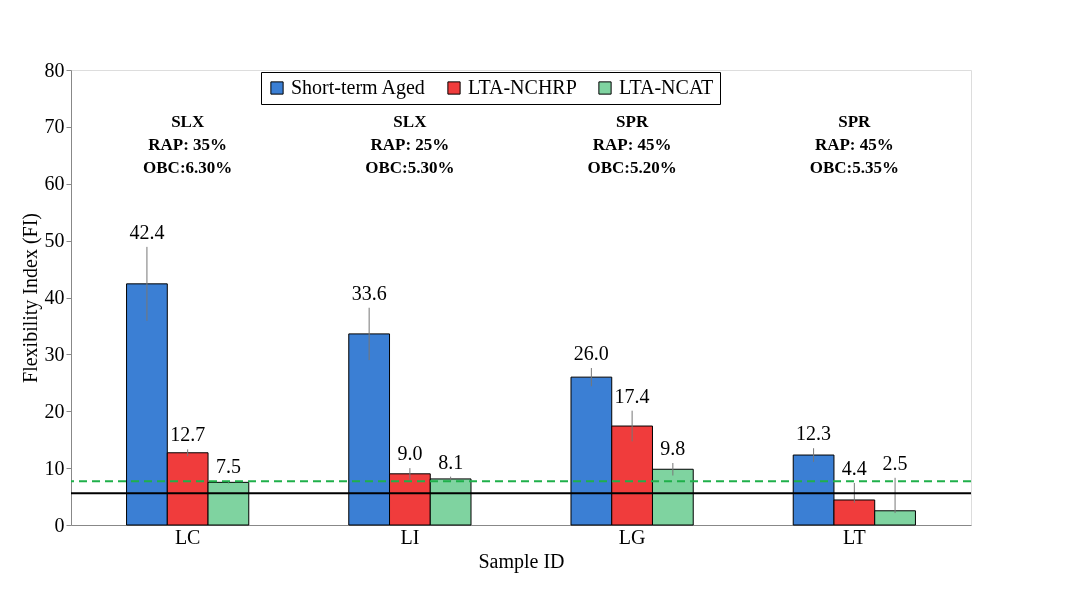  I want to click on data-label: 9.0, so click(410, 453).